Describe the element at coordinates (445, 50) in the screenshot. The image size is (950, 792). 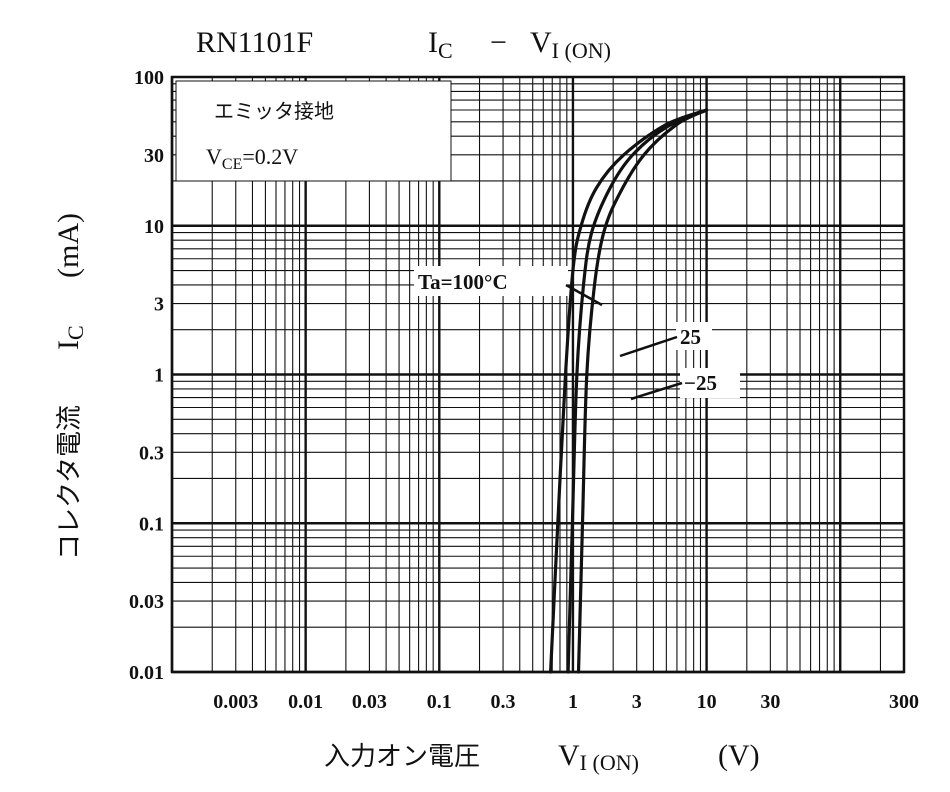
I see `title-y-subscript: C` at that location.